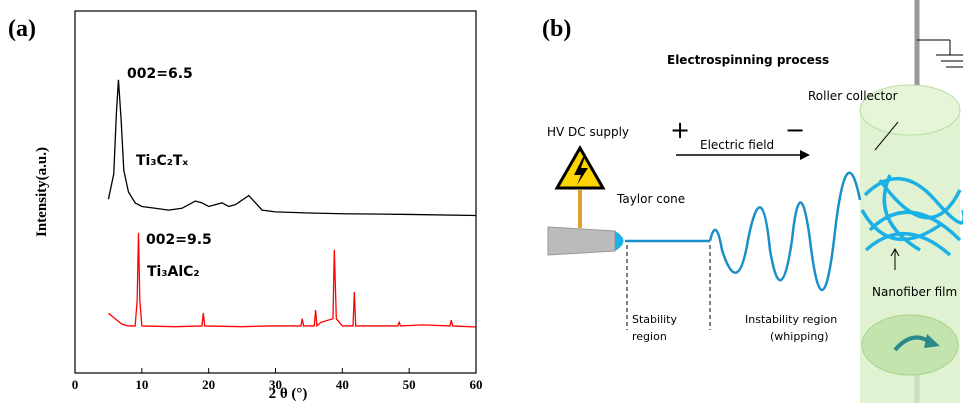 Image resolution: width=963 pixels, height=403 pixels. Describe the element at coordinates (940, 53) in the screenshot. I see `ground` at that location.